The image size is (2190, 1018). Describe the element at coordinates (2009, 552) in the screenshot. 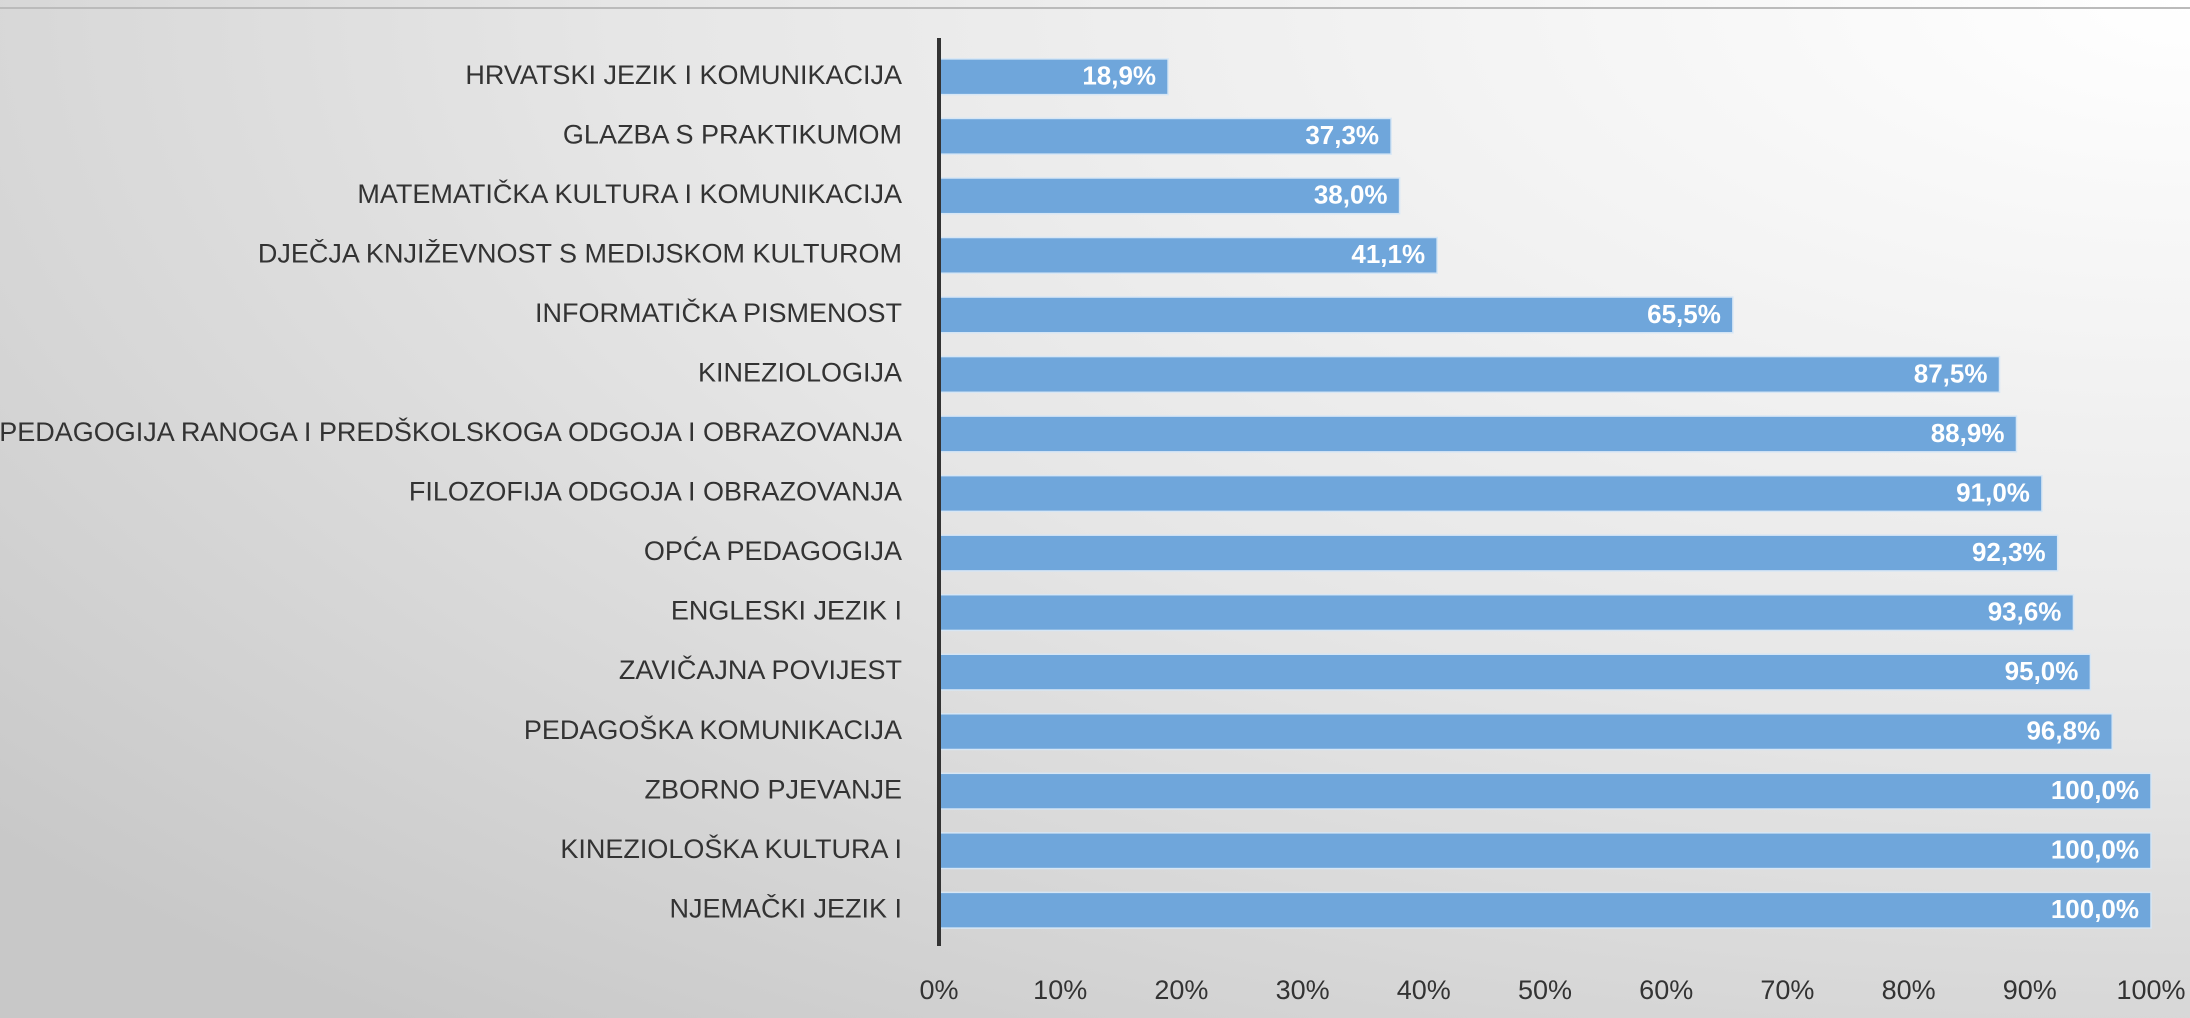

I see `data-label: 92,3%` at that location.